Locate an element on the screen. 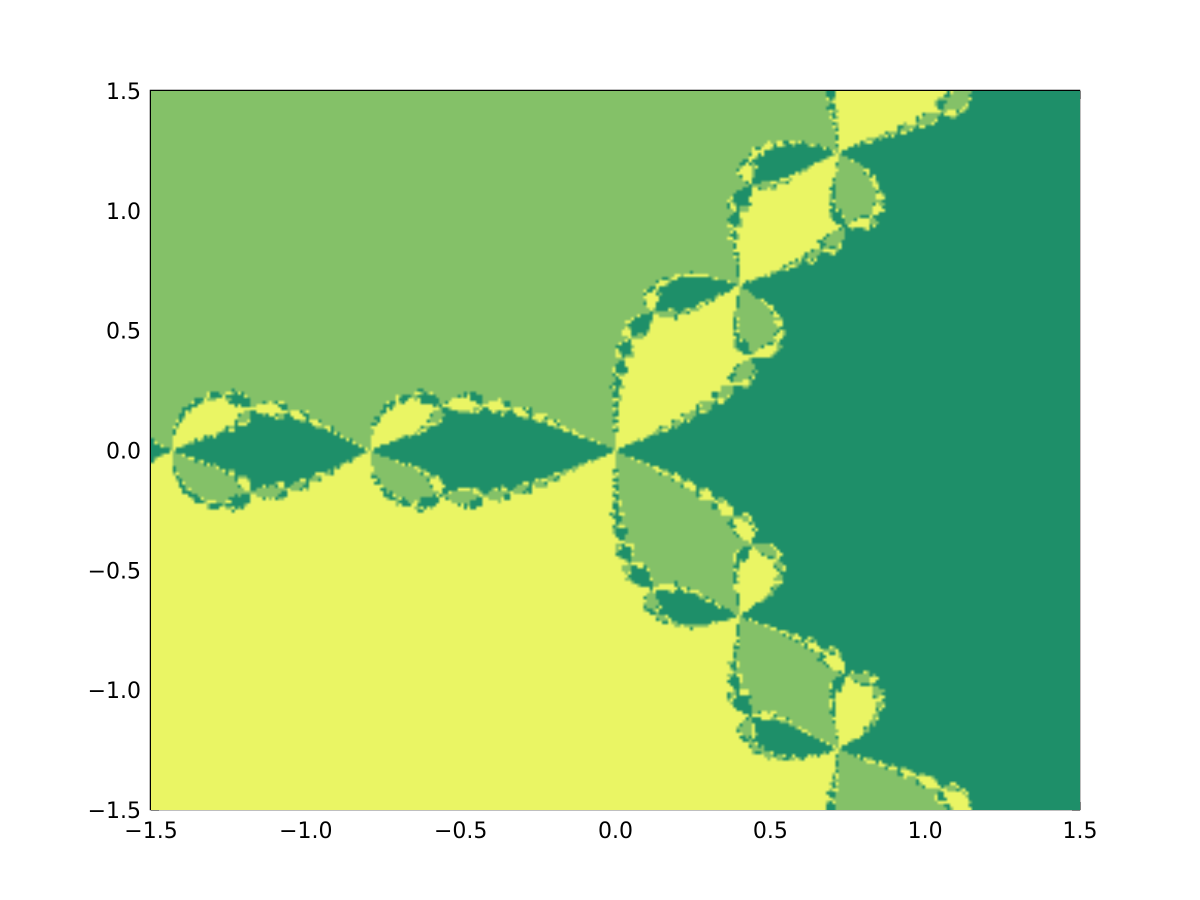 The height and width of the screenshot is (900, 1200). x-tick-label: 0.5 is located at coordinates (770, 831).